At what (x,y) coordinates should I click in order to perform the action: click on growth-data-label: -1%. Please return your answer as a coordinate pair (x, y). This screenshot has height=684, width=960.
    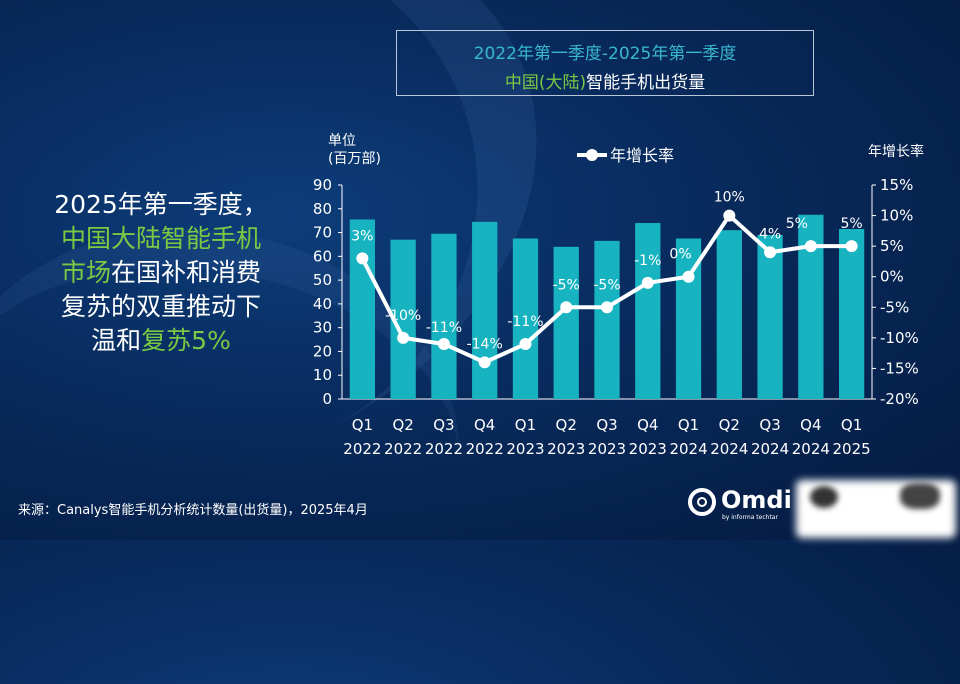
    Looking at the image, I should click on (647, 261).